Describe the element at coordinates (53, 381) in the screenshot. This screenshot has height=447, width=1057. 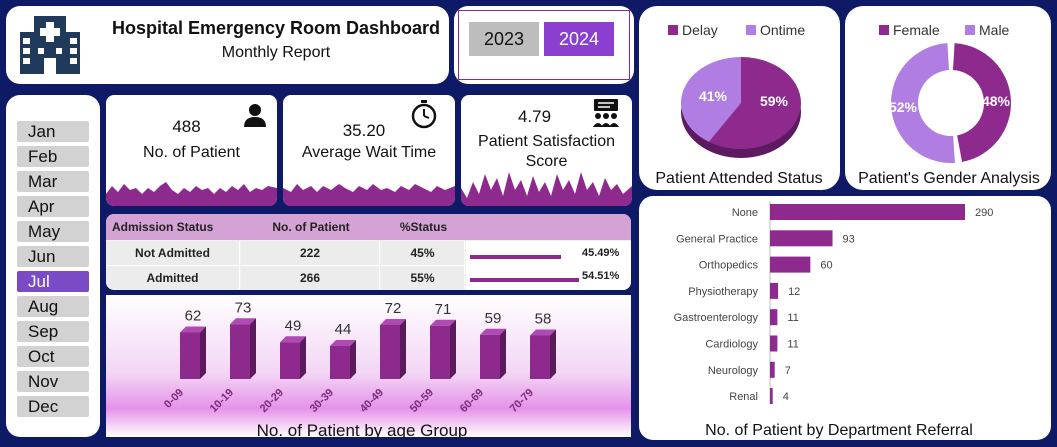
I see `month-button-nov: Nov` at that location.